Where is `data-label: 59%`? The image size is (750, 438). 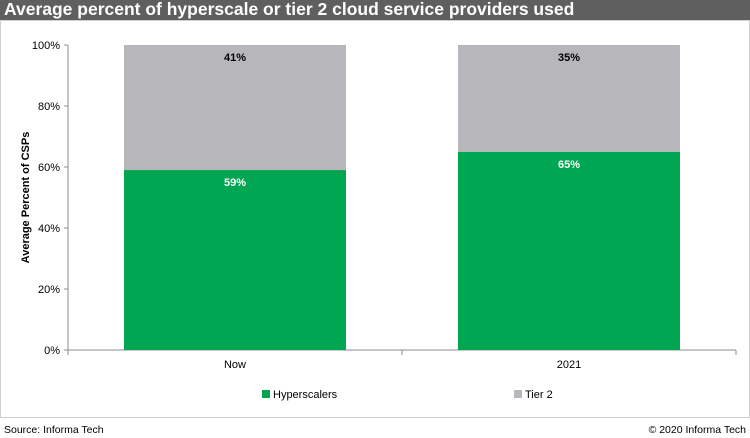 data-label: 59% is located at coordinates (235, 183).